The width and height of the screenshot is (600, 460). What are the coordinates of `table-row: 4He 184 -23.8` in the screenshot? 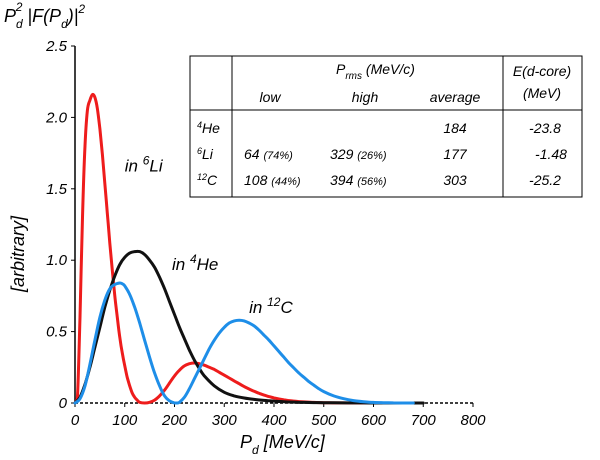 It's located at (379, 128).